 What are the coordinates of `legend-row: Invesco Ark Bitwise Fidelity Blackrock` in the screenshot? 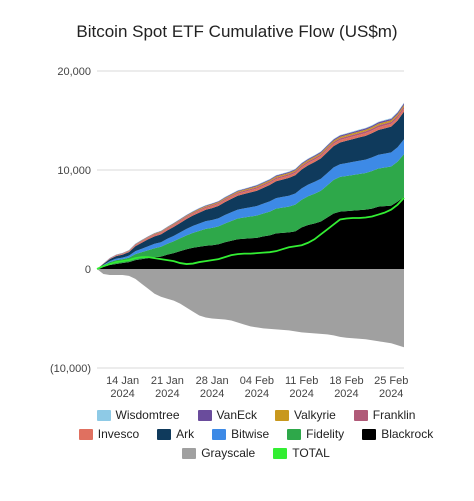 It's located at (256, 434).